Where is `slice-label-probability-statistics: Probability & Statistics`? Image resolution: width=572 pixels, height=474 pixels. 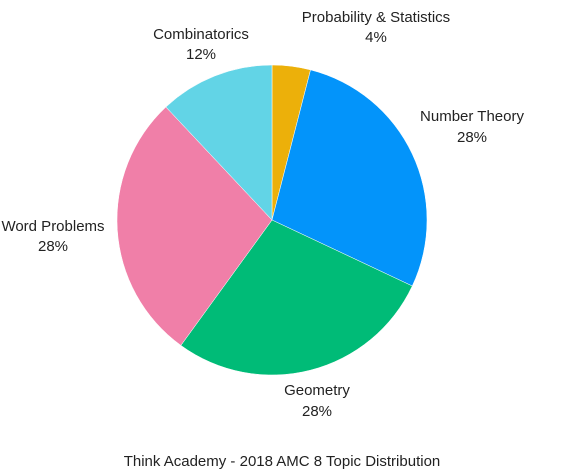
slice-label-probability-statistics: Probability & Statistics is located at coordinates (376, 17).